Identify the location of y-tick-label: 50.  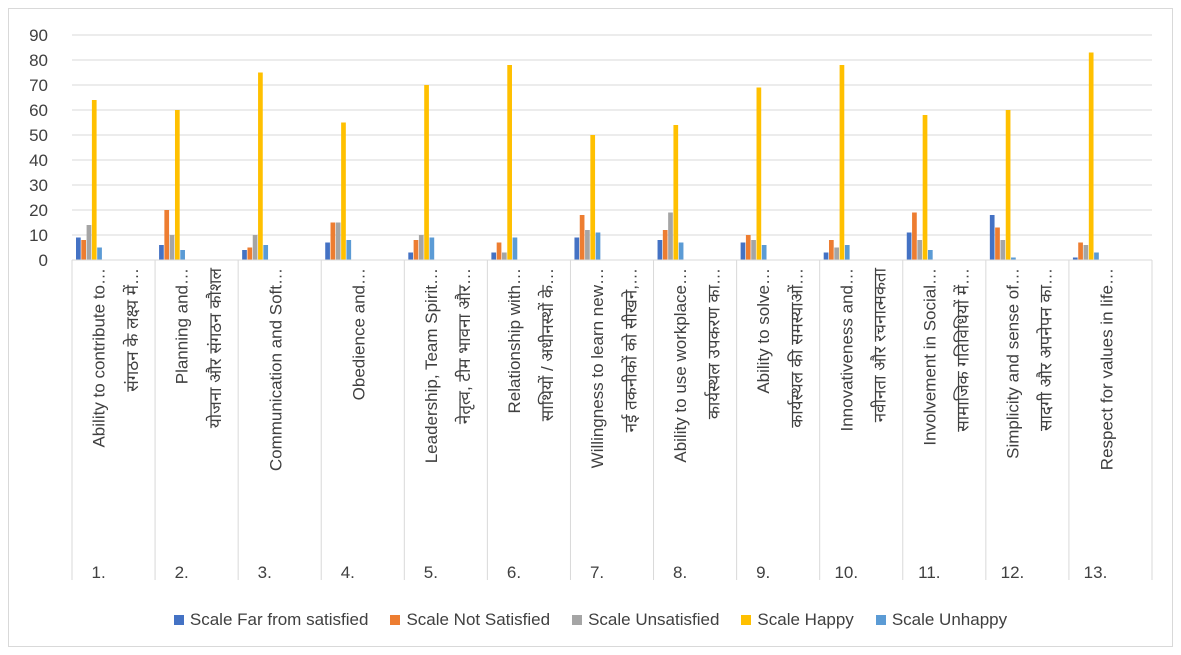
(38, 135).